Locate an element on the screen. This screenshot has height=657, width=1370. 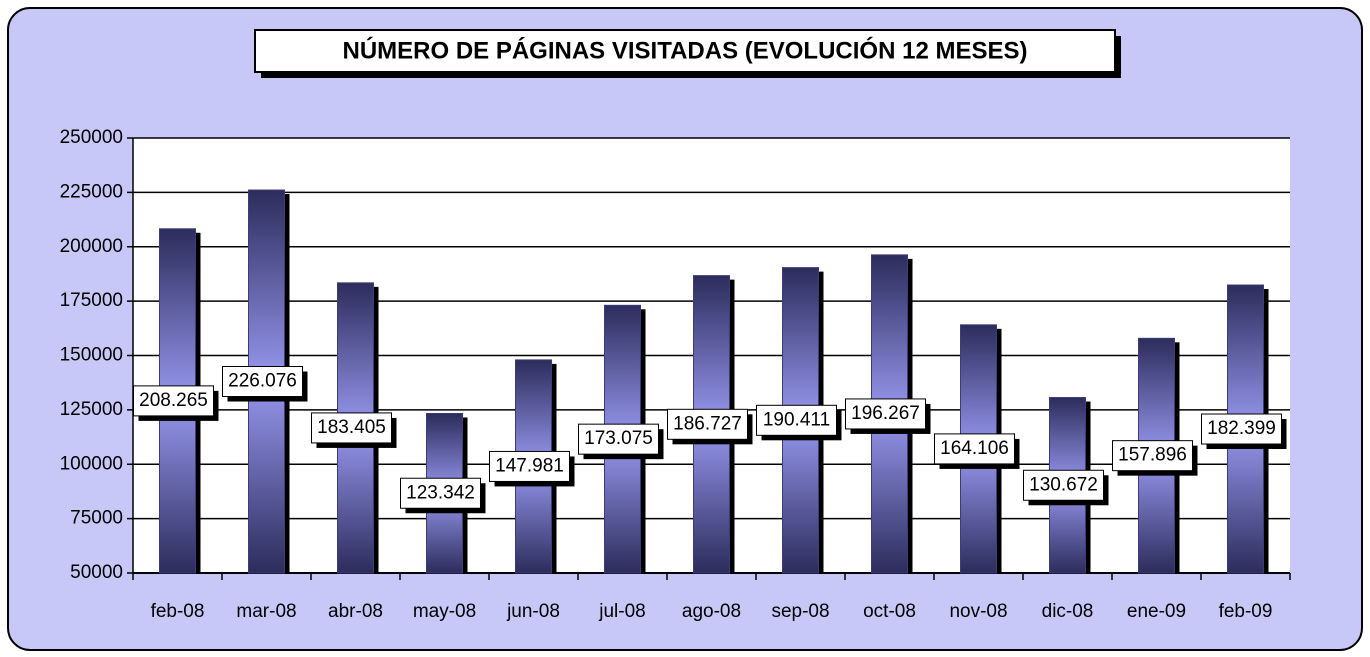
y-tick-label: 125000 is located at coordinates (91, 409).